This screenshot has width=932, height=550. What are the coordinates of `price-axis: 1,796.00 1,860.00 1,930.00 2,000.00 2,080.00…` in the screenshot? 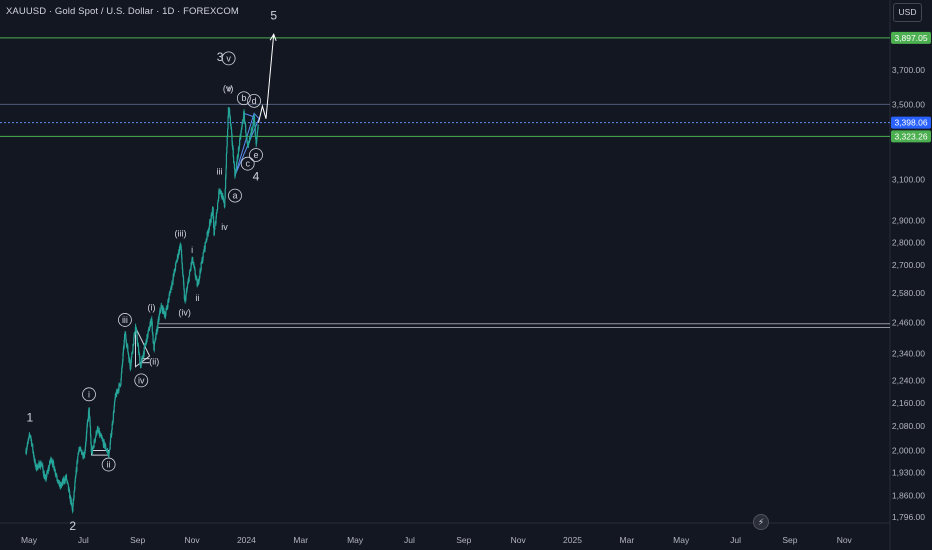 It's located at (911, 276).